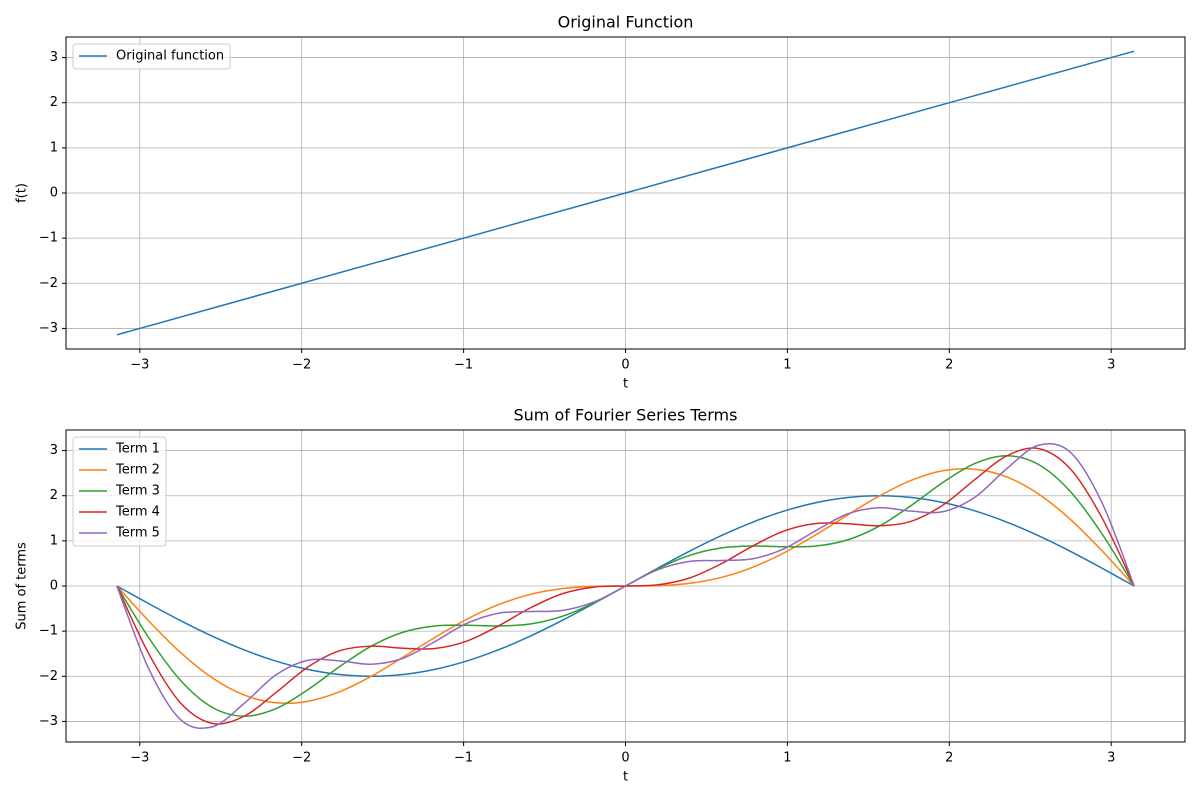 Image resolution: width=1200 pixels, height=800 pixels. Describe the element at coordinates (137, 470) in the screenshot. I see `legend-label: Term 2` at that location.